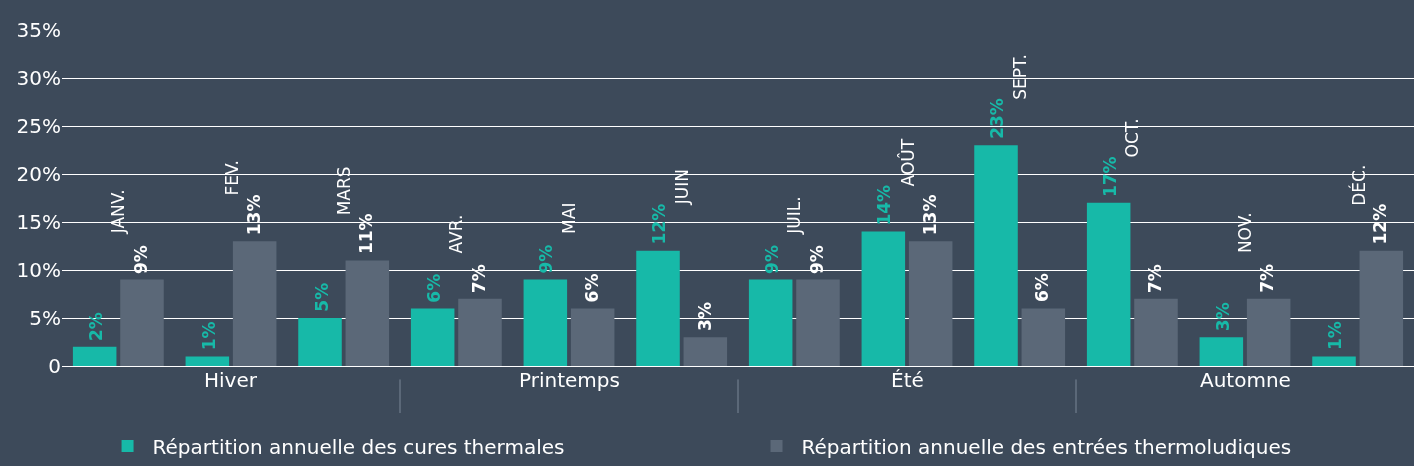 Image resolution: width=1414 pixels, height=466 pixels. I want to click on data-label: 11%, so click(366, 234).